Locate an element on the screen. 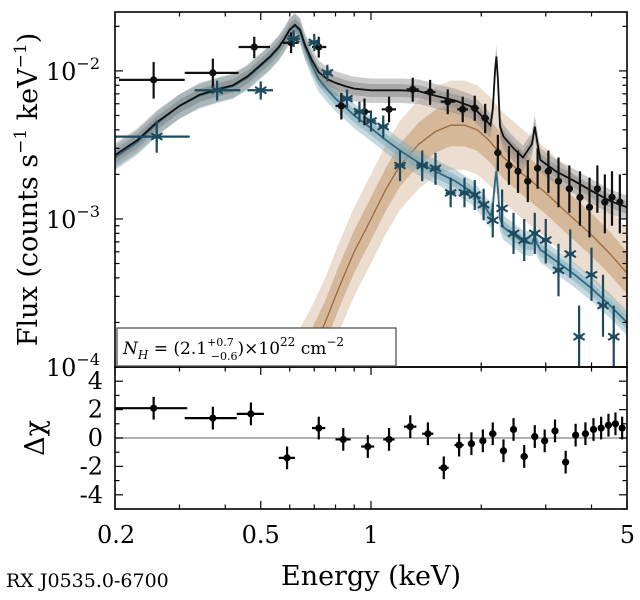  y-tick-label: 10⁻³ is located at coordinates (73, 218).